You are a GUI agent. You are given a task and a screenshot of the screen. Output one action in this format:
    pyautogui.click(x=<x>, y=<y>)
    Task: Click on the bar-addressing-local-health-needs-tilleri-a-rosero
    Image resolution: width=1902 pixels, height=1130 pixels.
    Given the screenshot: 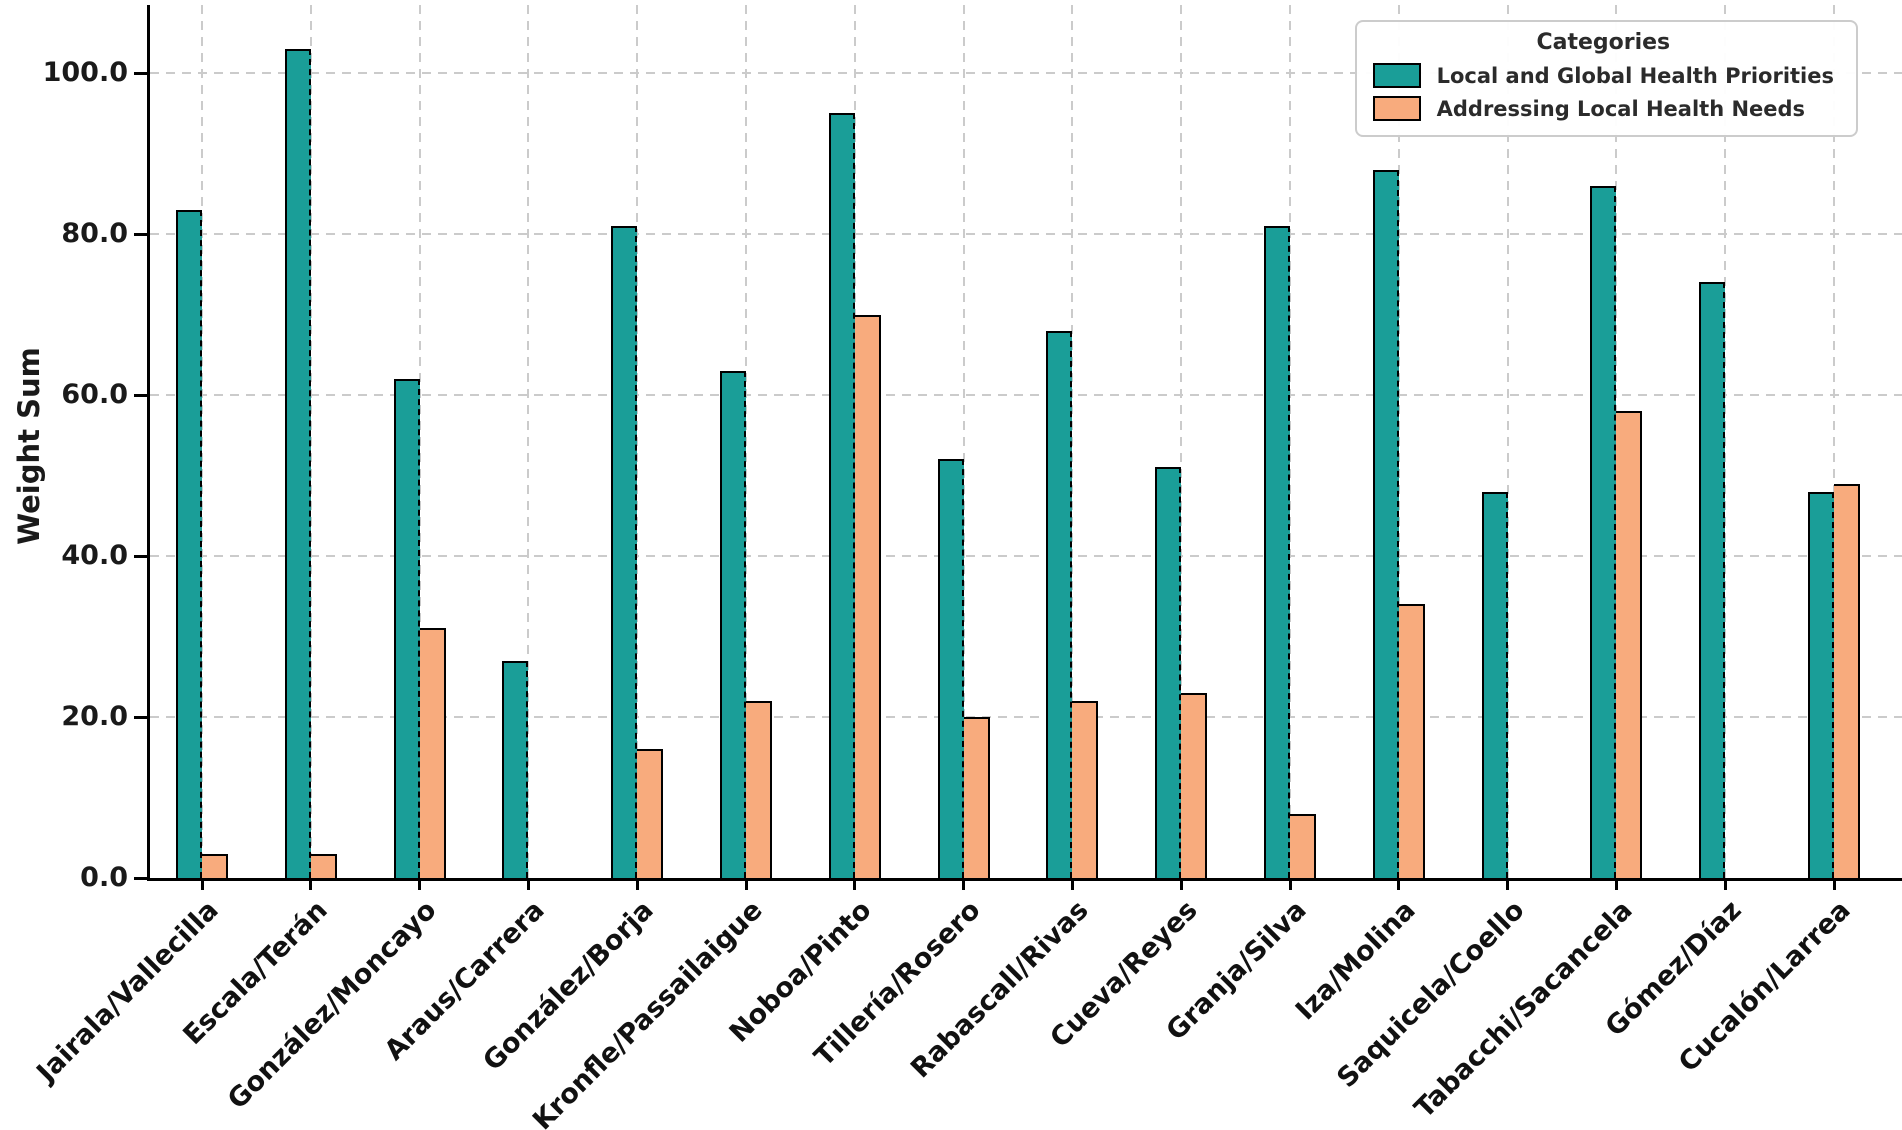 What is the action you would take?
    pyautogui.click(x=976, y=797)
    